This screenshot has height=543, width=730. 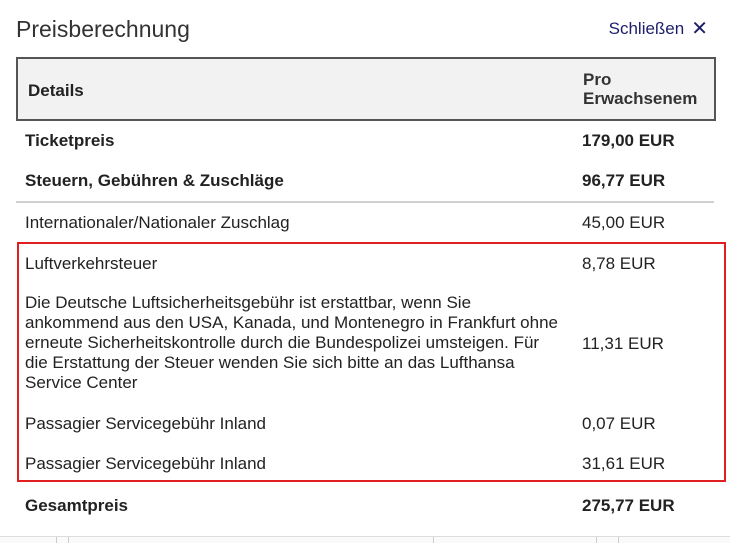 I want to click on row-total-value: 275,77 EUR, so click(x=628, y=505).